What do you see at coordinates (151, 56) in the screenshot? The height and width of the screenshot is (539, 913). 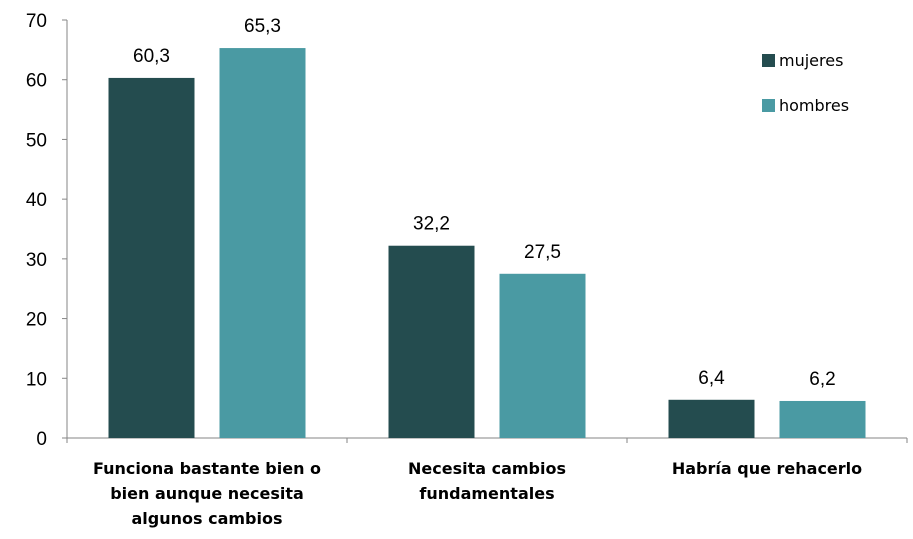 I see `data-label-mujeres: 60,3` at bounding box center [151, 56].